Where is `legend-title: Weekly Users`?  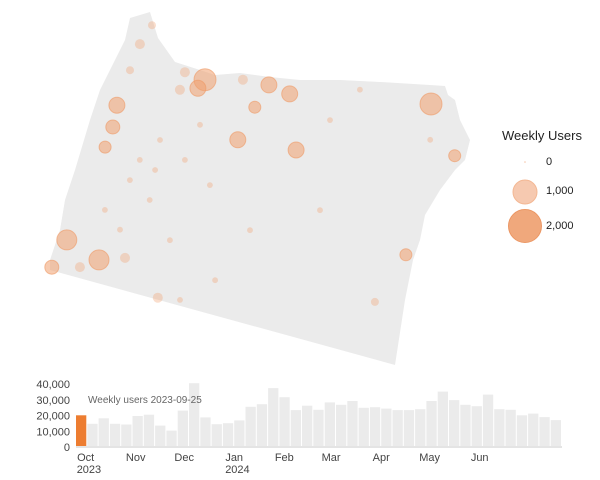
legend-title: Weekly Users is located at coordinates (542, 135).